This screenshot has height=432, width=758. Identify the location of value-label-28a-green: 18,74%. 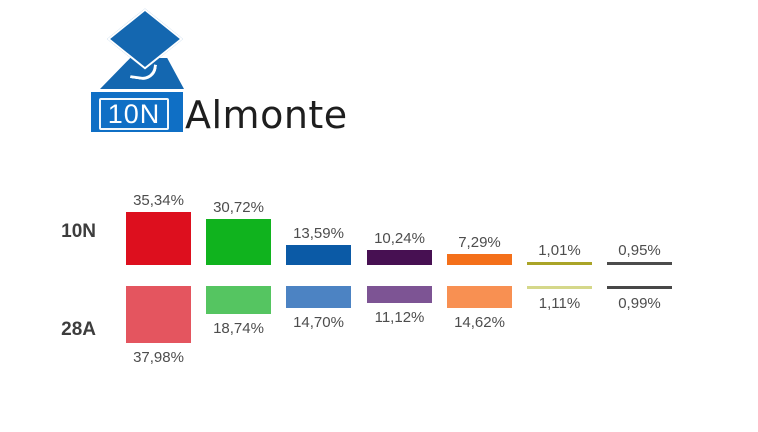
(238, 328).